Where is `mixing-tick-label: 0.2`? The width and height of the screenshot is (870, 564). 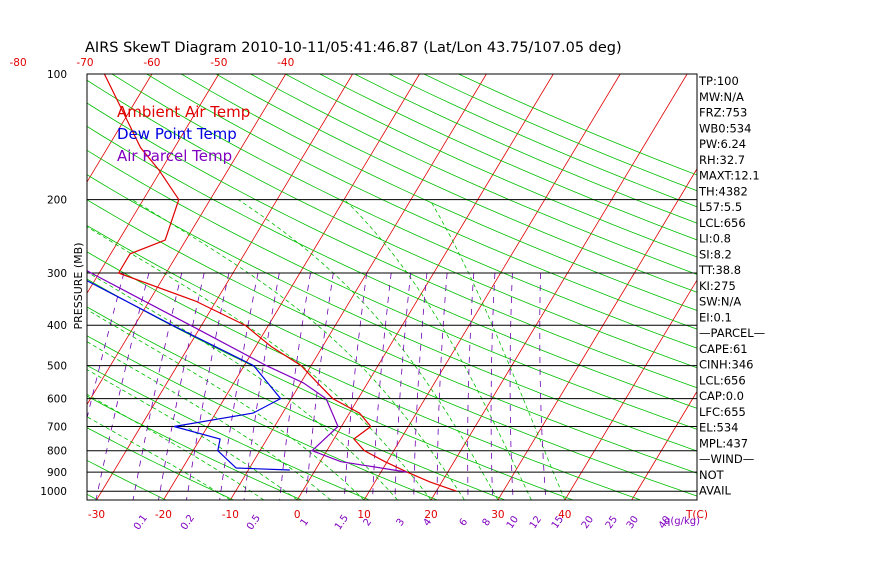 mixing-tick-label: 0.2 is located at coordinates (188, 522).